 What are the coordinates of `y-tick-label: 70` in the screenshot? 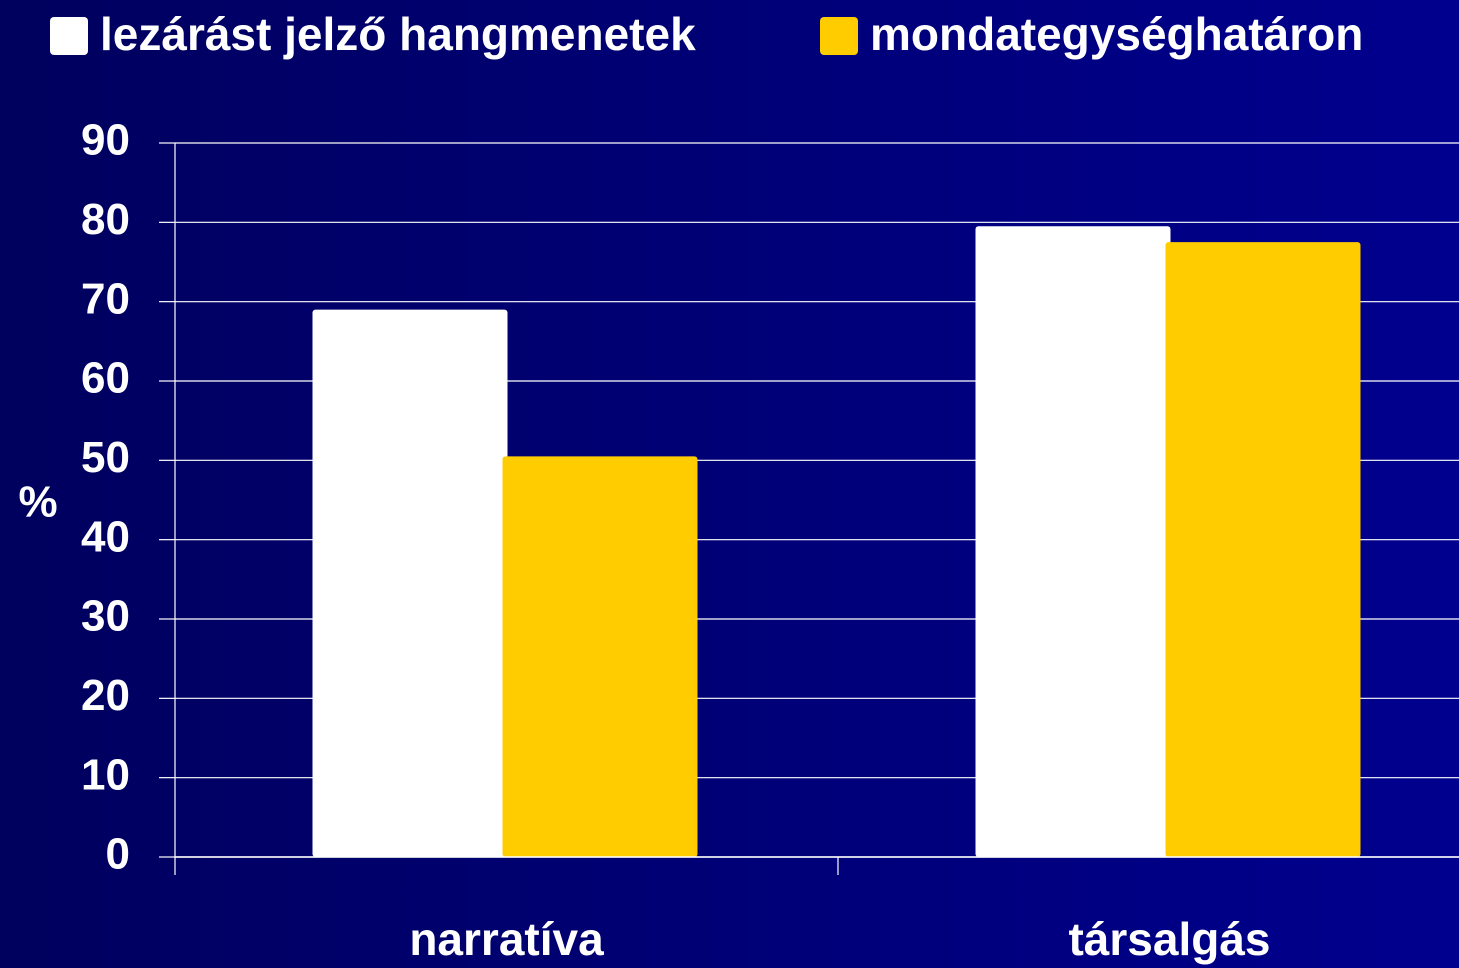 It's located at (105, 298).